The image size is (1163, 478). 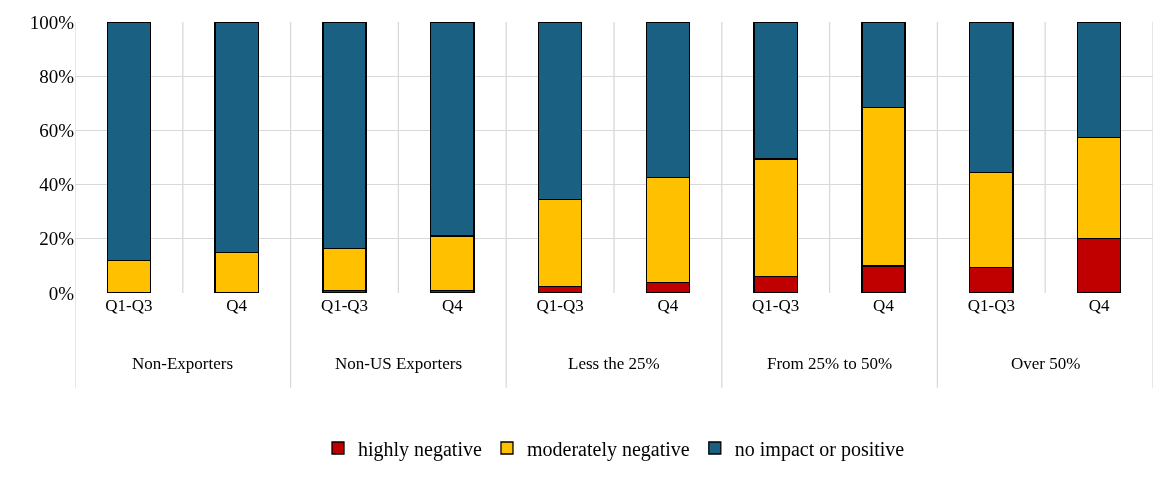 I want to click on y-tick-label: 80%, so click(x=57, y=76).